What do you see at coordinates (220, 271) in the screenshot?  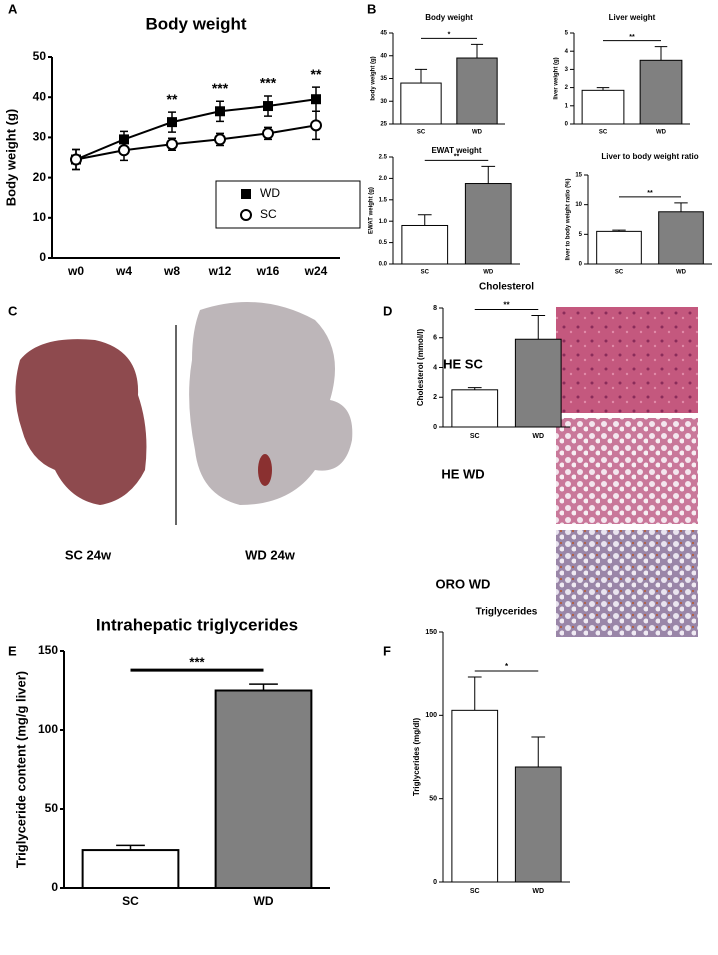 I see `x-tick-label: w12` at bounding box center [220, 271].